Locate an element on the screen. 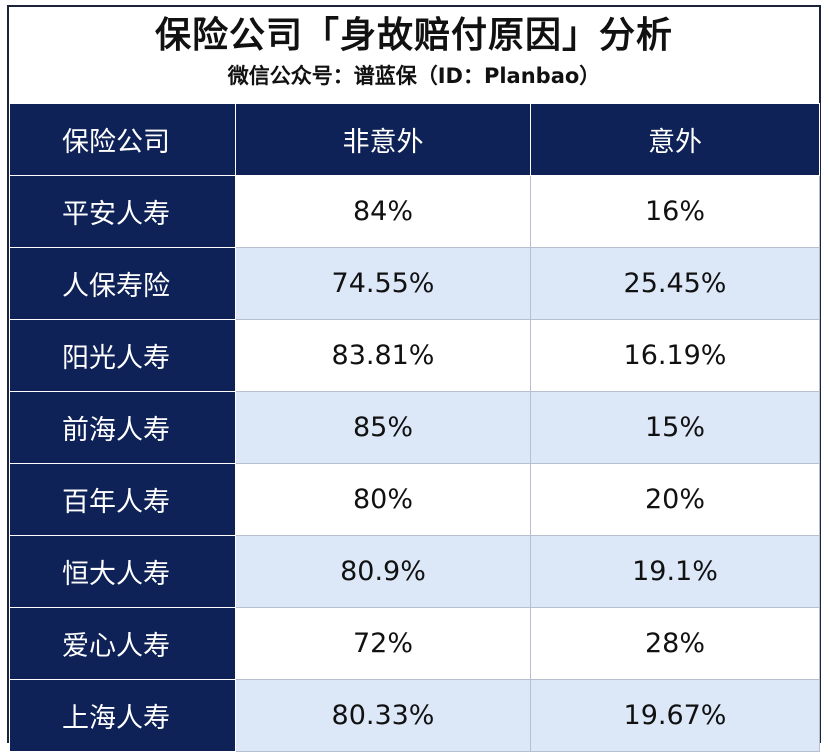 The height and width of the screenshot is (752, 830). accident-cell: 19.67% is located at coordinates (675, 715).